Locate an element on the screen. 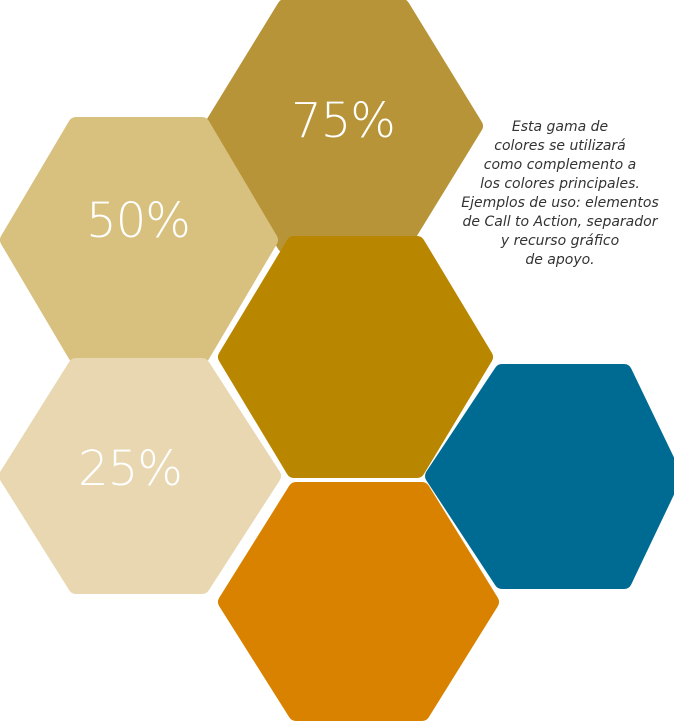  label-25-percent: 25% is located at coordinates (130, 469).